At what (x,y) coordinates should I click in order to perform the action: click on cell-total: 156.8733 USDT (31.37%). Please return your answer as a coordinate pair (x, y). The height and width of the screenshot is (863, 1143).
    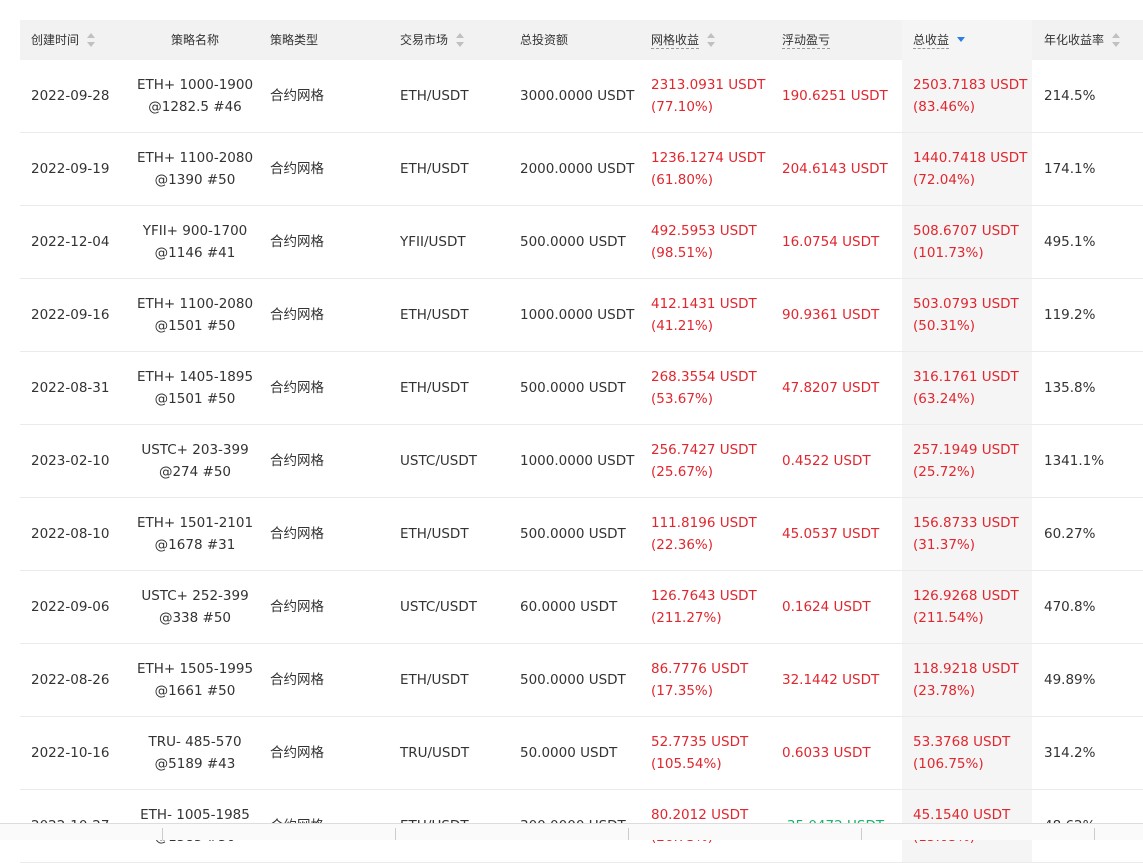
    Looking at the image, I should click on (967, 534).